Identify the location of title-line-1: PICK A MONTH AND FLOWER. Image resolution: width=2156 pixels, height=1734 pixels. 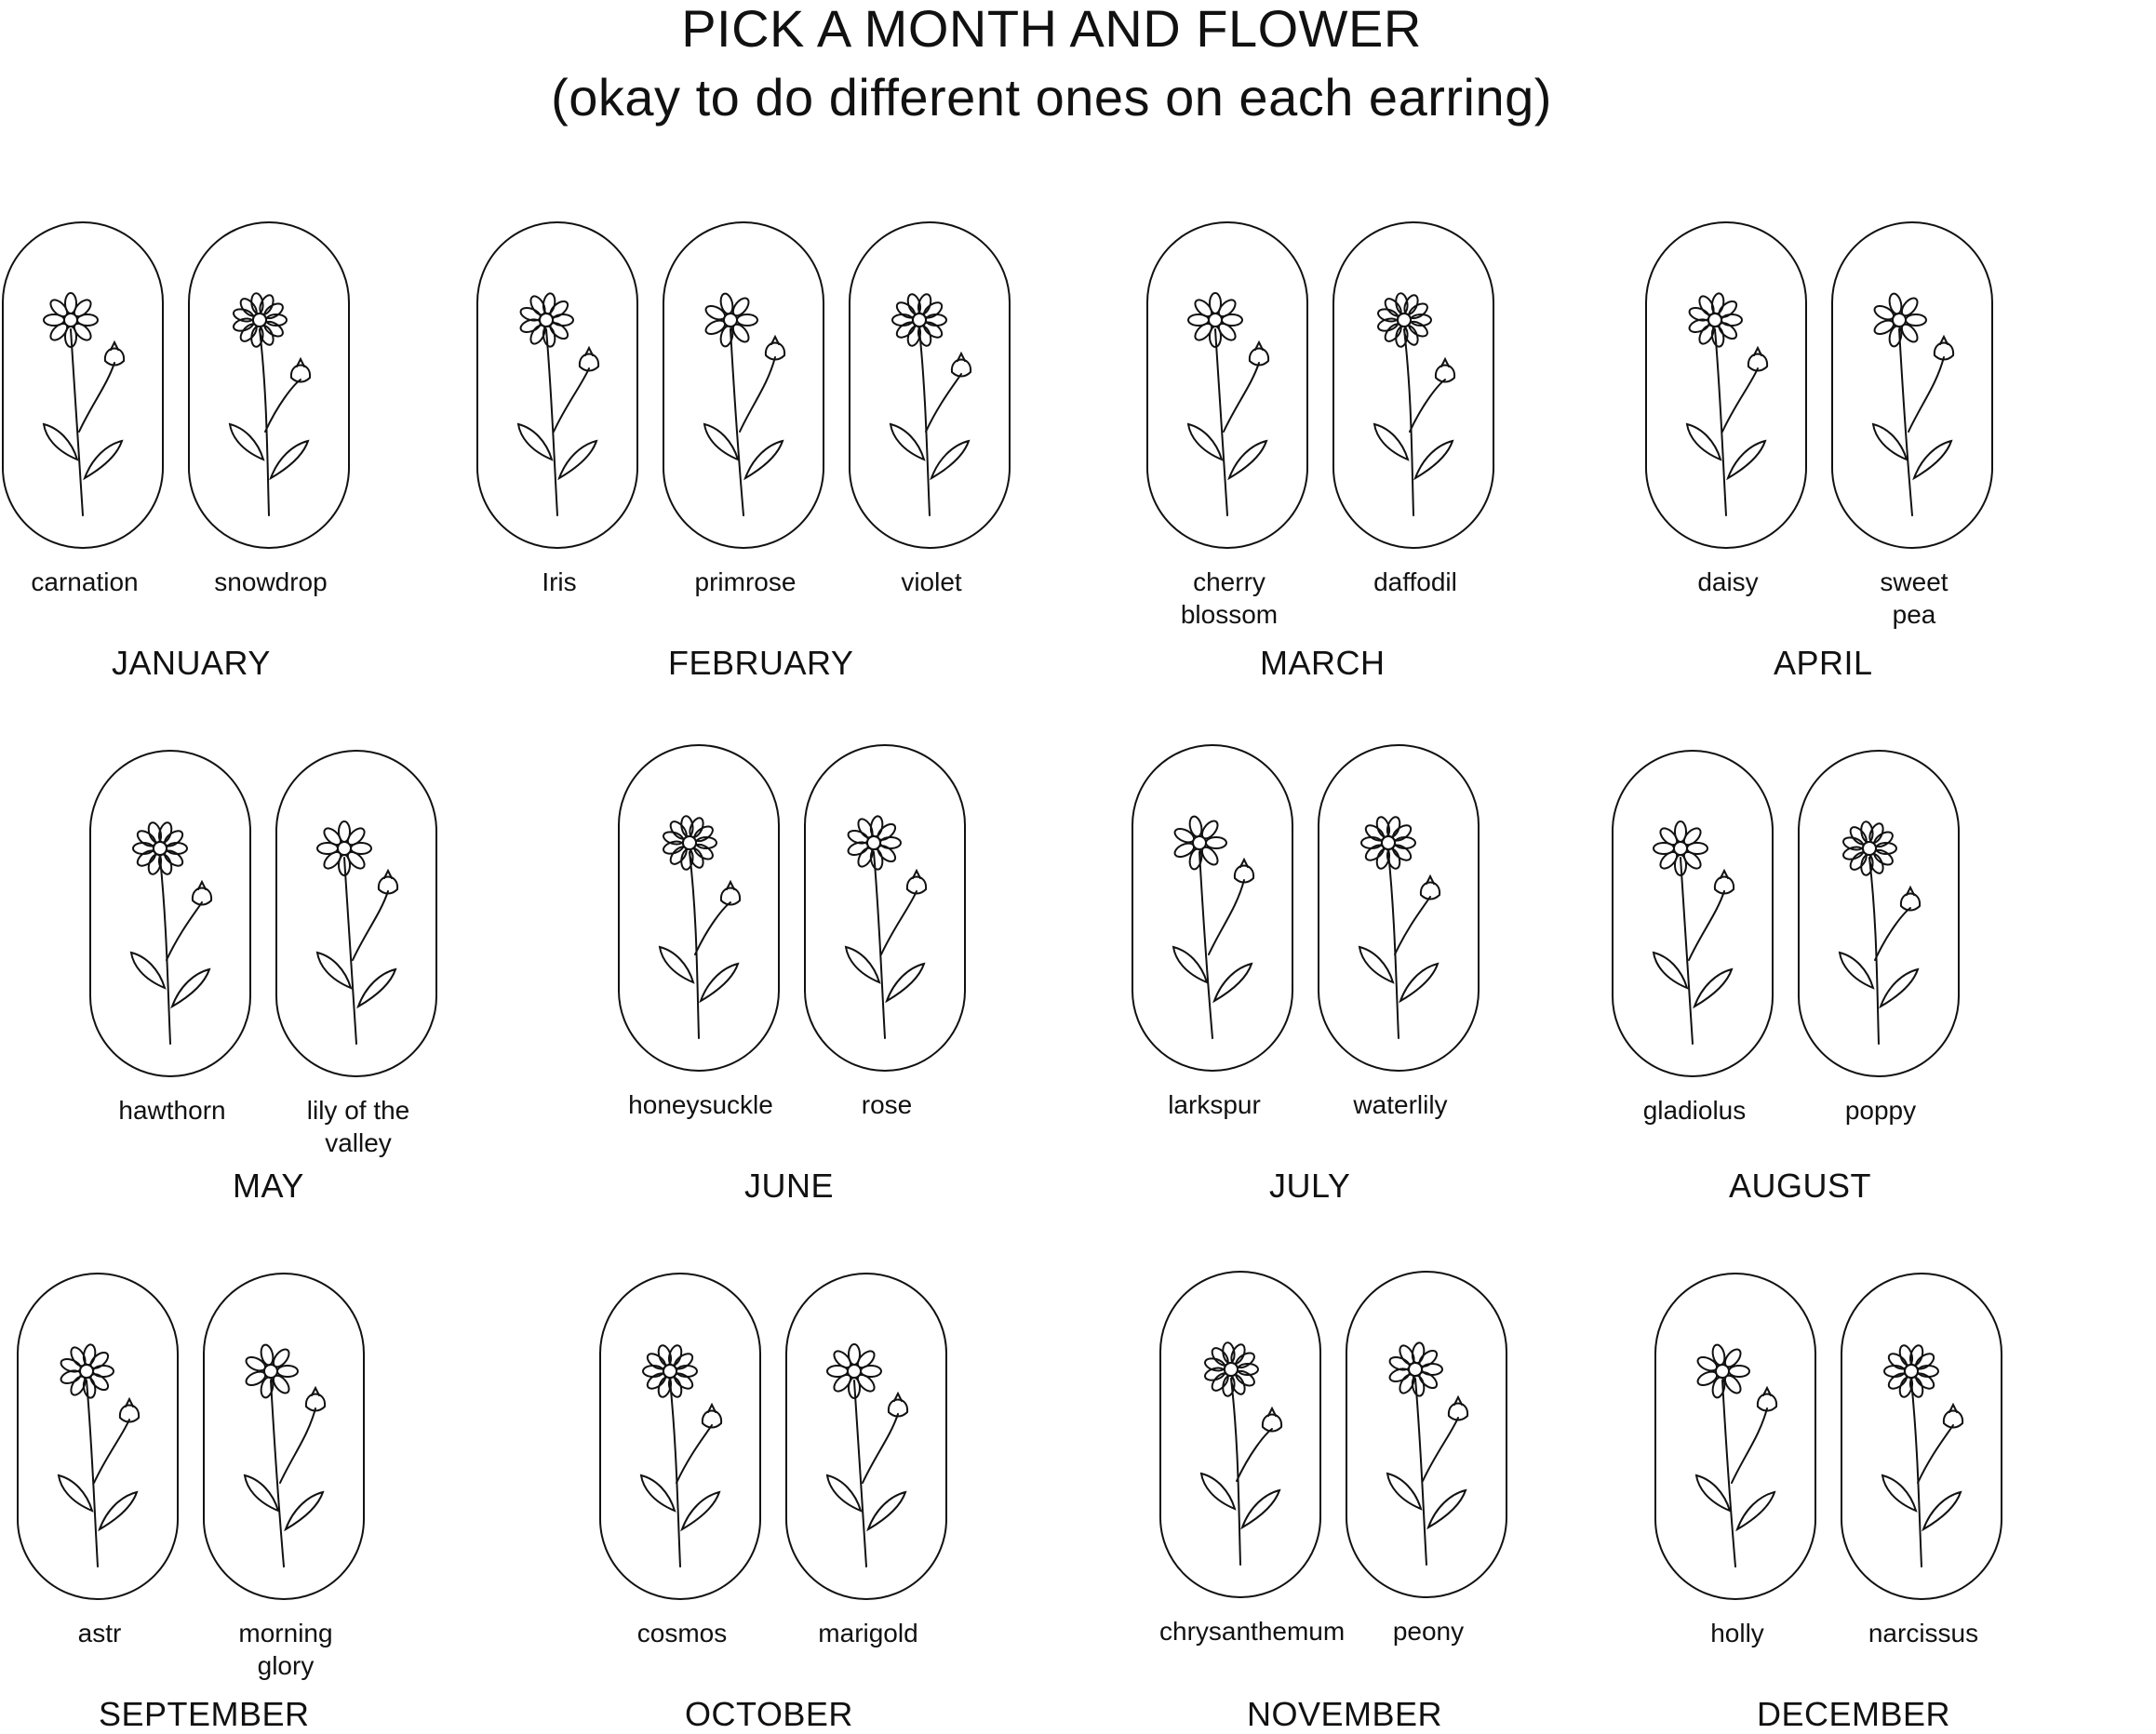
(1051, 29).